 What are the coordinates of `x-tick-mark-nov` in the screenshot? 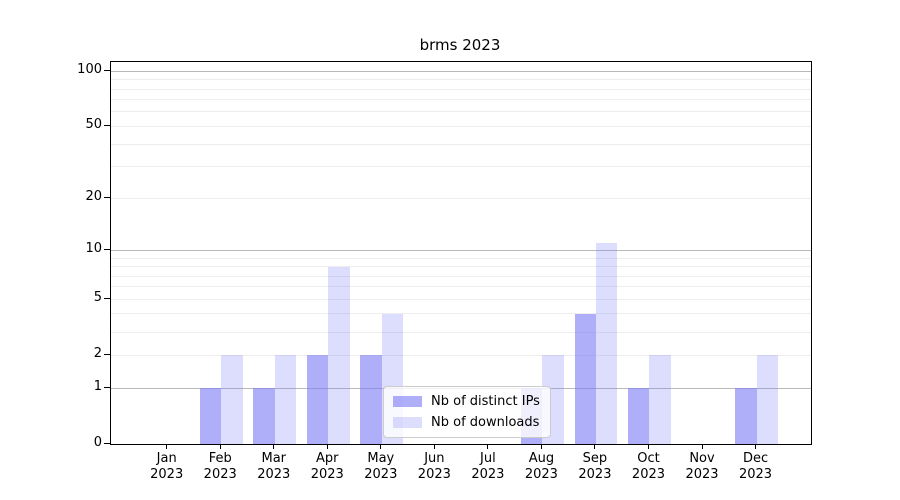 It's located at (702, 446).